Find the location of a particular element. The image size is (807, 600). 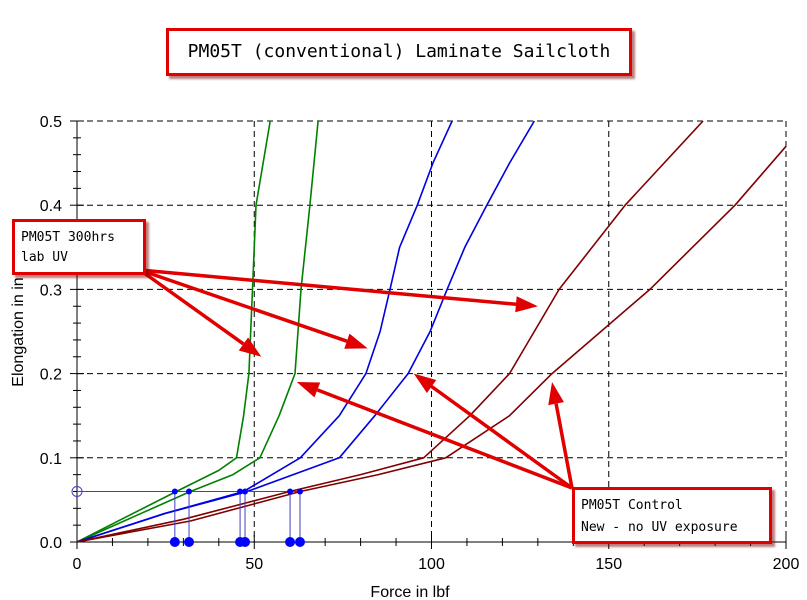

annotation-control: PM05T Control New - no UV exposure is located at coordinates (672, 515).